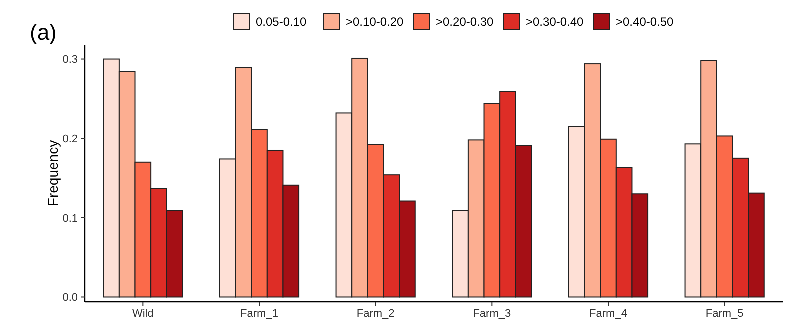 The image size is (795, 332). What do you see at coordinates (70, 298) in the screenshot?
I see `y-tick-label: 0.0` at bounding box center [70, 298].